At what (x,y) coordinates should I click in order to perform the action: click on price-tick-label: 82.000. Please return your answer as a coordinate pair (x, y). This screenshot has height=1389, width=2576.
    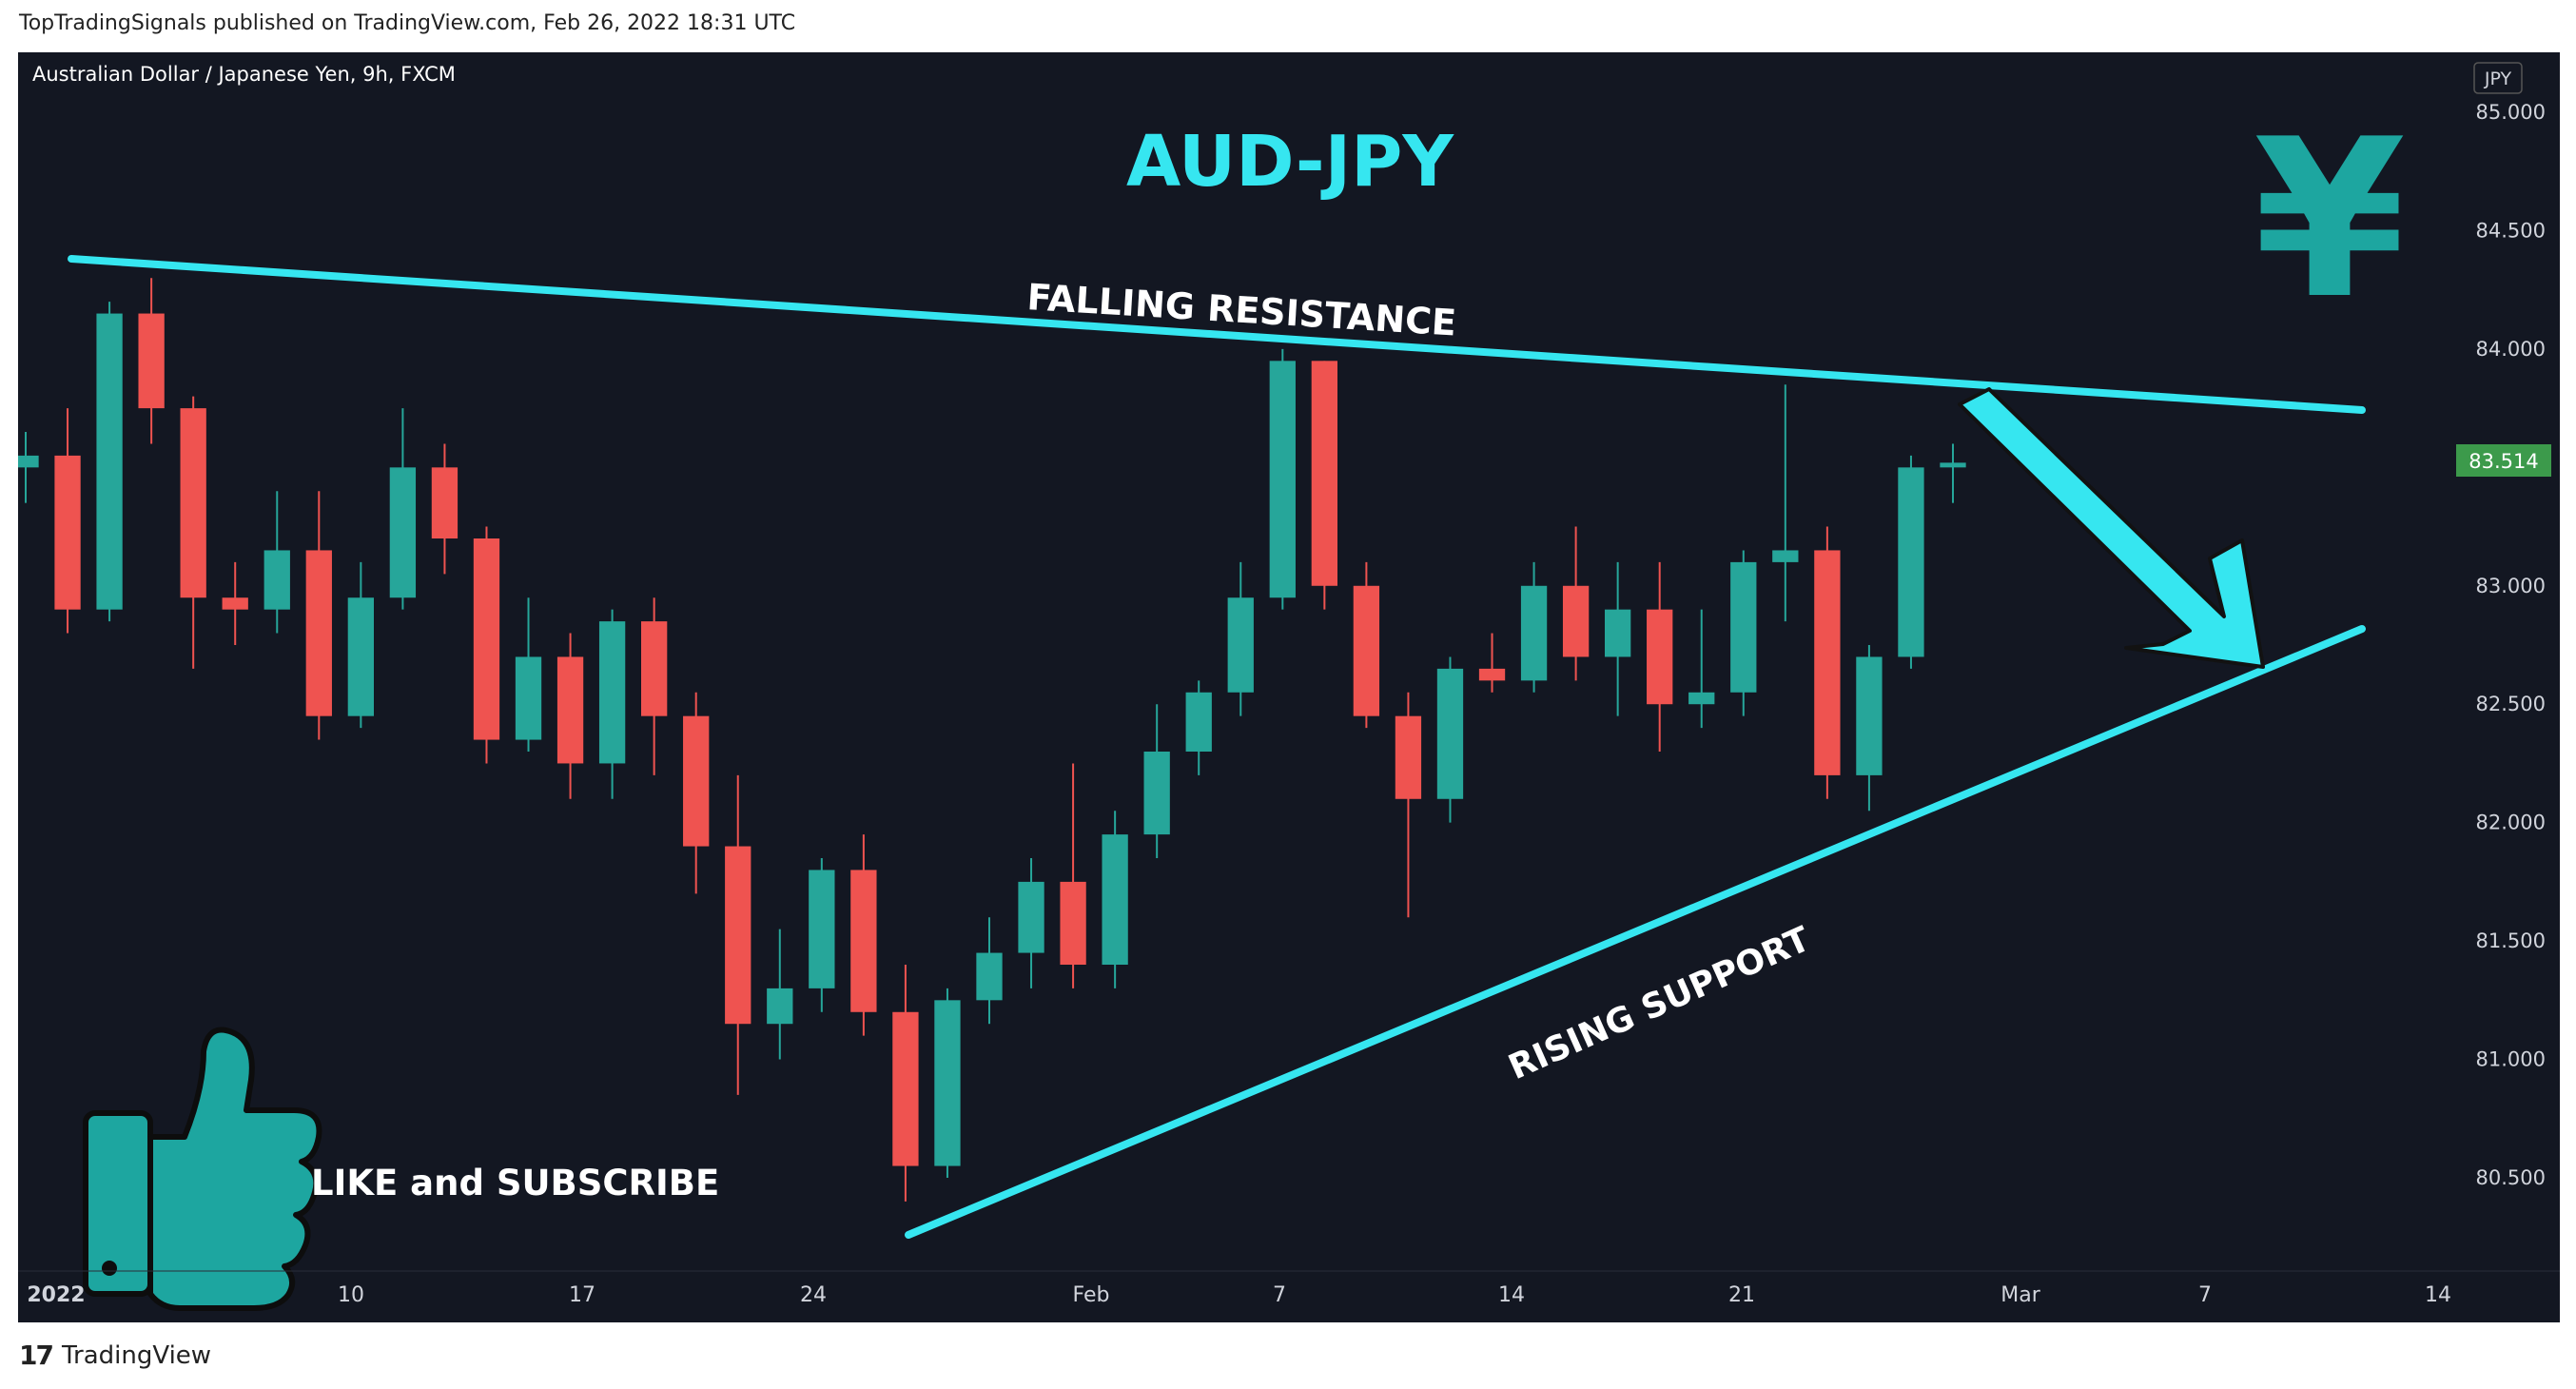
    Looking at the image, I should click on (2511, 823).